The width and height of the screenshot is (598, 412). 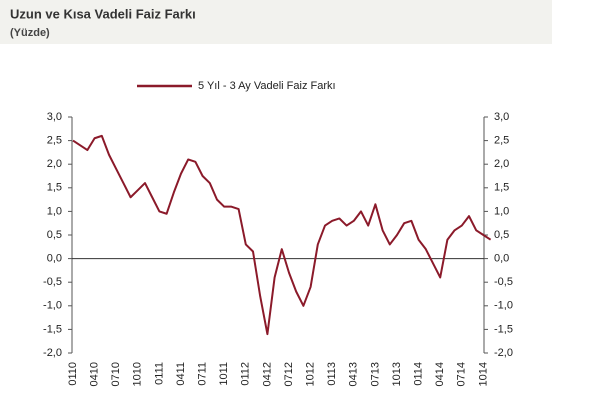 I want to click on x-tick-label: 0713, so click(x=375, y=374).